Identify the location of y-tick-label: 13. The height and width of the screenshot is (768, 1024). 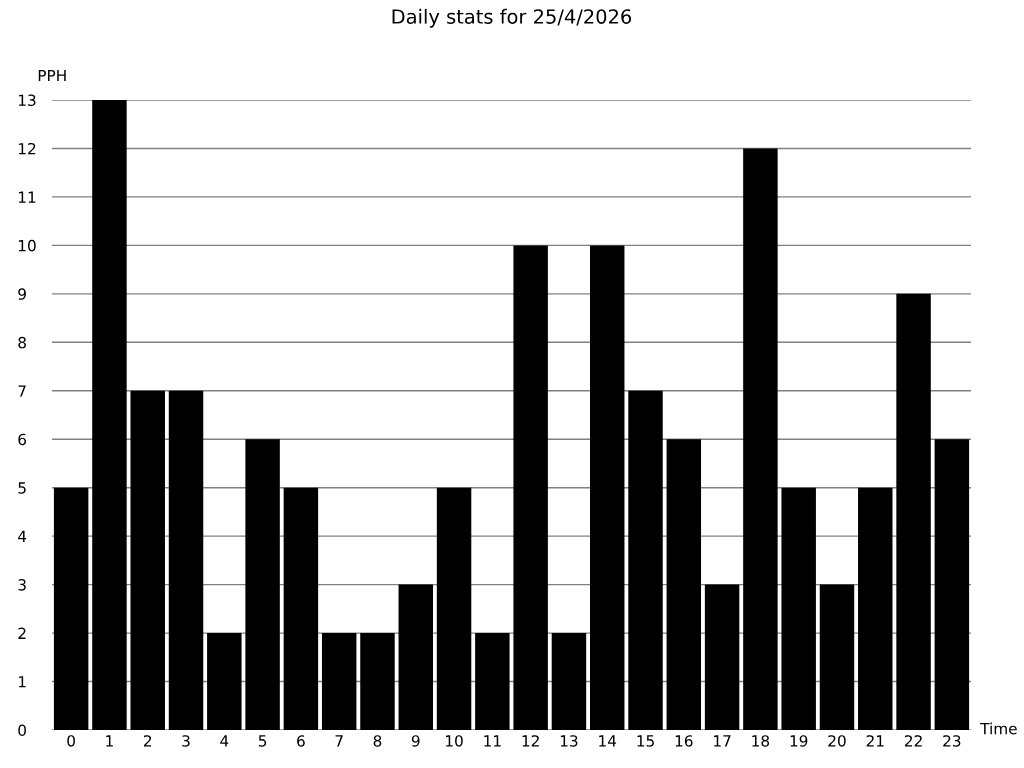
(27, 100).